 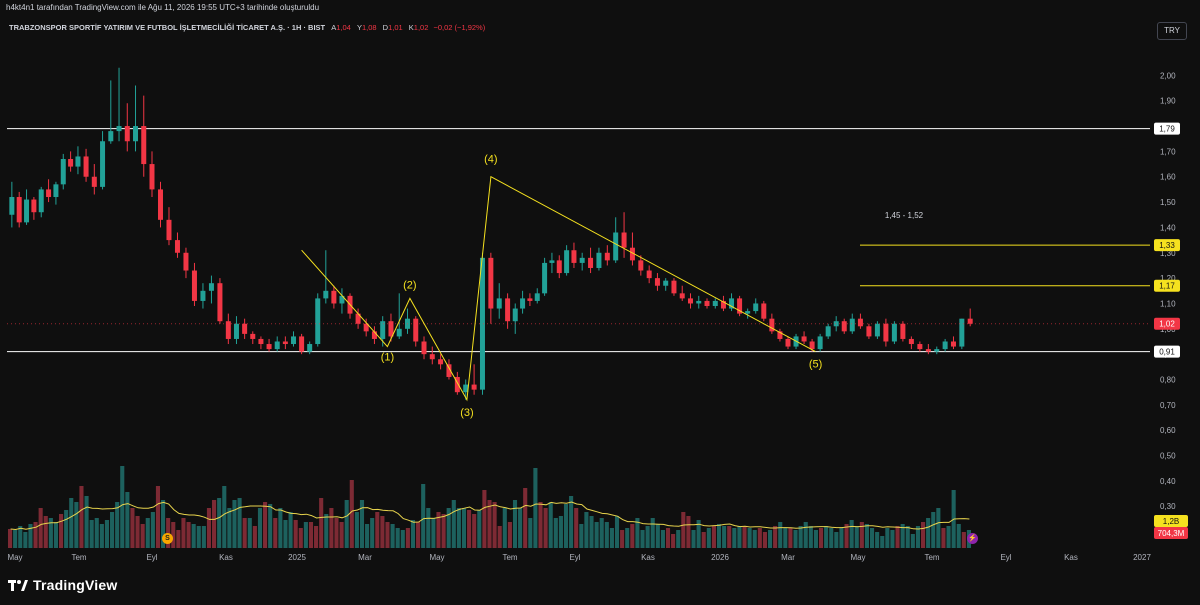 I want to click on volume-last-tag-label: 704,3M, so click(x=1171, y=533).